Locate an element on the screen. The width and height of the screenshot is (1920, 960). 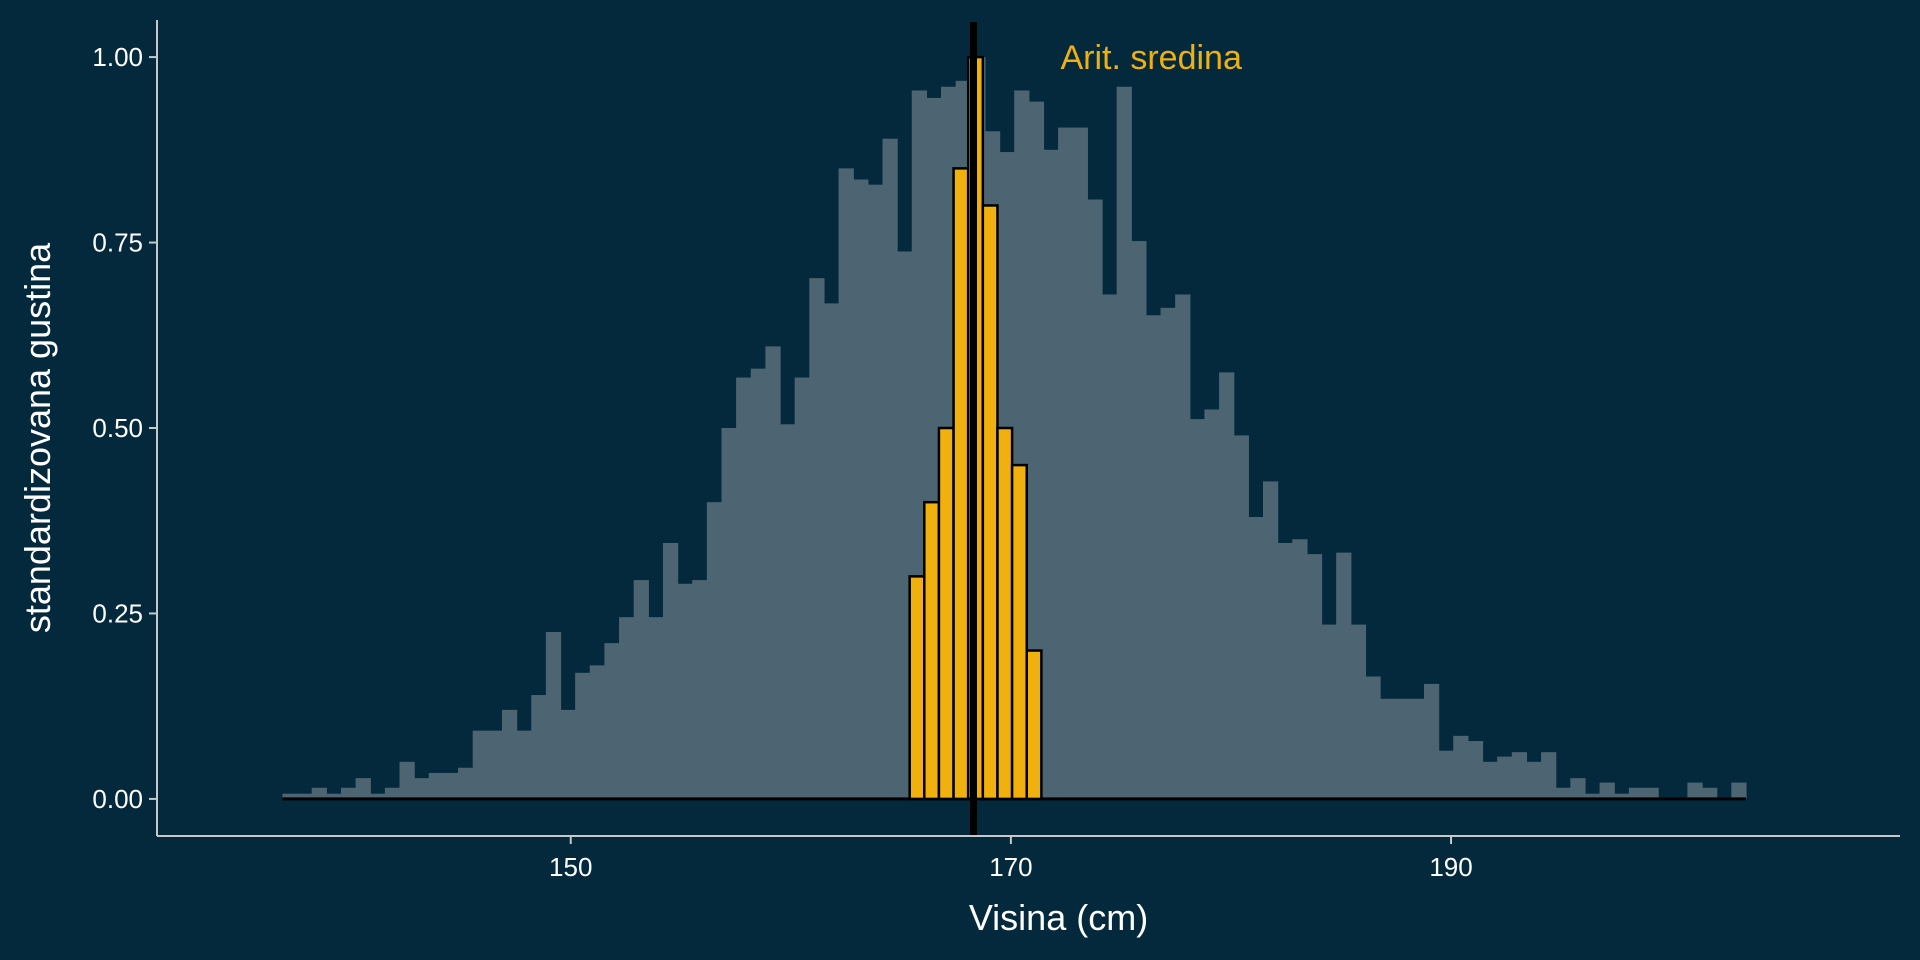
y-axis-ticks: 0.00 0.25 0.50 0.75 1.00 is located at coordinates (124, 428).